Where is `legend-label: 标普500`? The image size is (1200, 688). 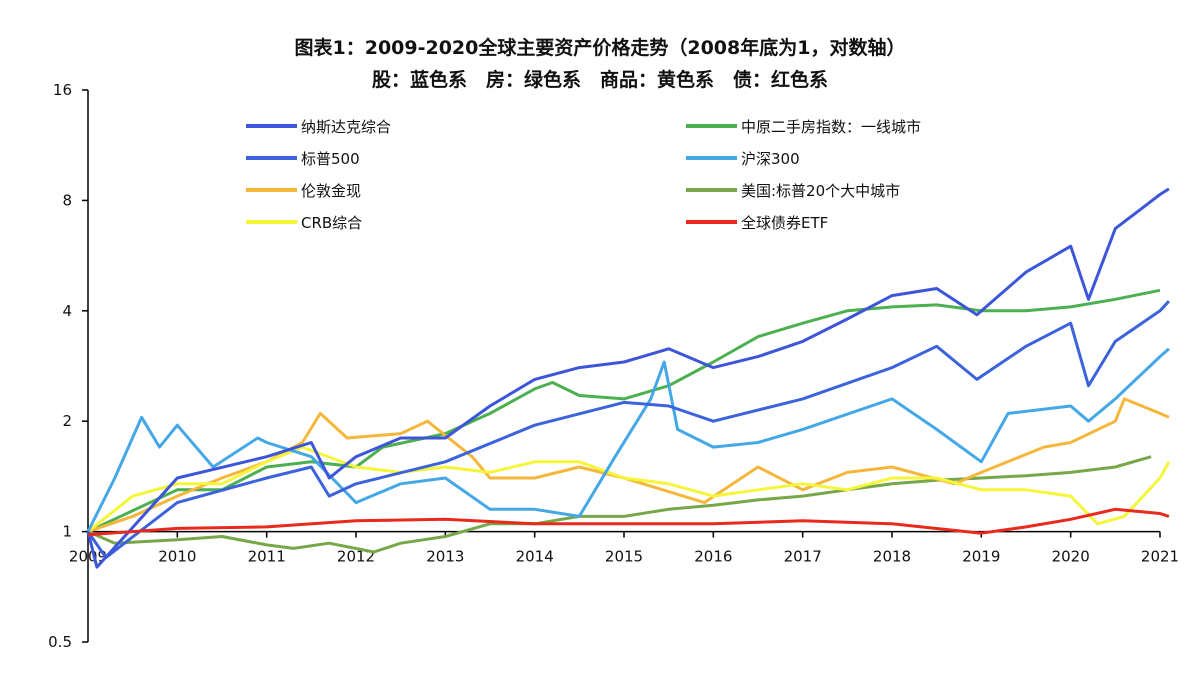
legend-label: 标普500 is located at coordinates (330, 159).